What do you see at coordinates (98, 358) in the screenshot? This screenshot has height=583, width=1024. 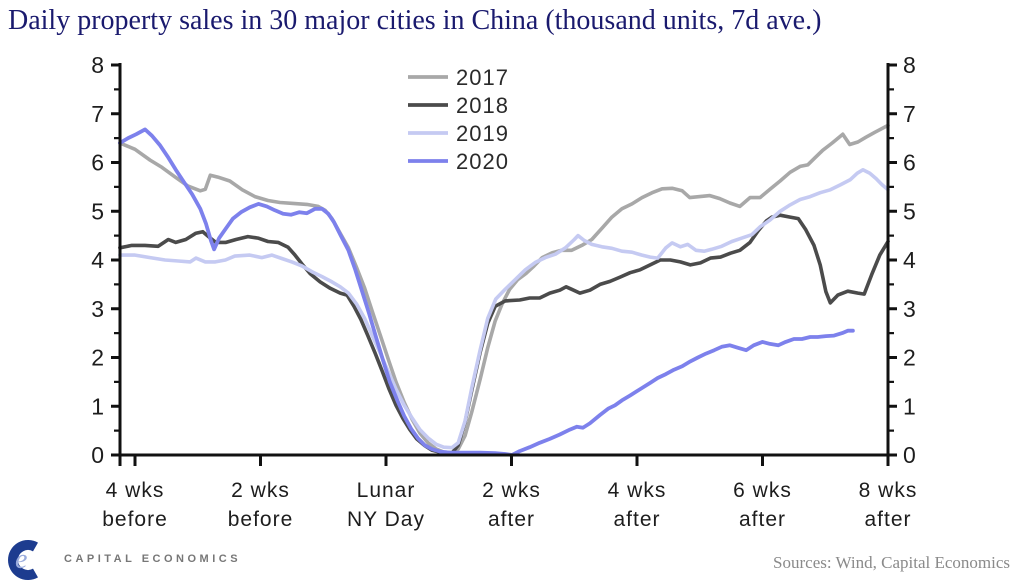 I see `y-tick-label-left-2: 2` at bounding box center [98, 358].